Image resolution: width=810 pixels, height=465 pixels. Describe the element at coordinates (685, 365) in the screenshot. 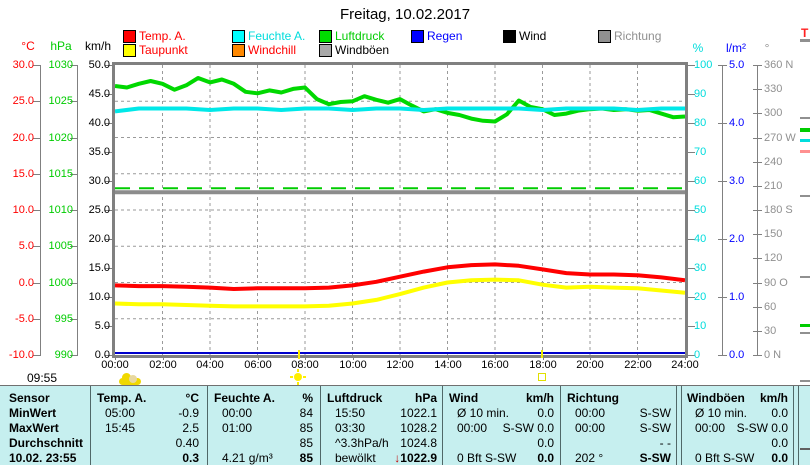

I see `x-axis-label: 24:00` at that location.